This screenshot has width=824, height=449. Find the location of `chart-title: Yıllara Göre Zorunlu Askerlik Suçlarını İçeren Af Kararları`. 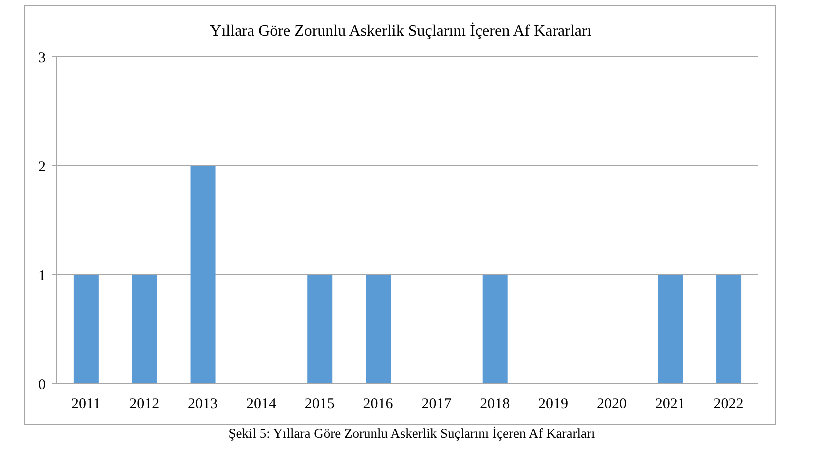

chart-title: Yıllara Göre Zorunlu Askerlik Suçlarını İçeren Af Kararları is located at coordinates (401, 32).